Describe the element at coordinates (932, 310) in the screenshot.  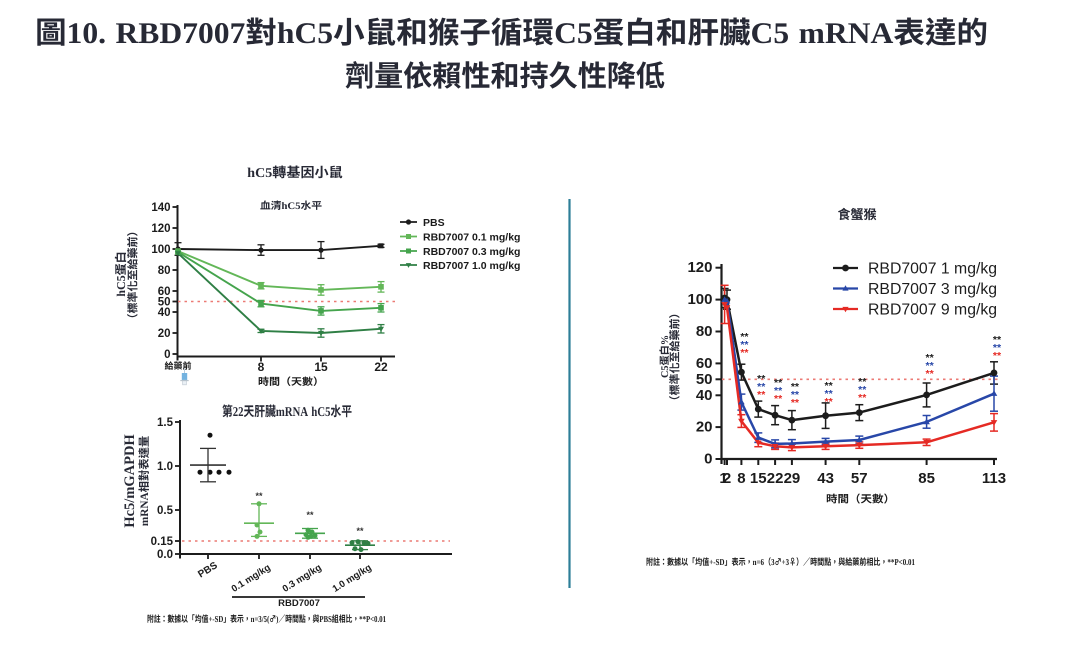
I see `svg-text: RBD7007 9 mg/kg` at that location.